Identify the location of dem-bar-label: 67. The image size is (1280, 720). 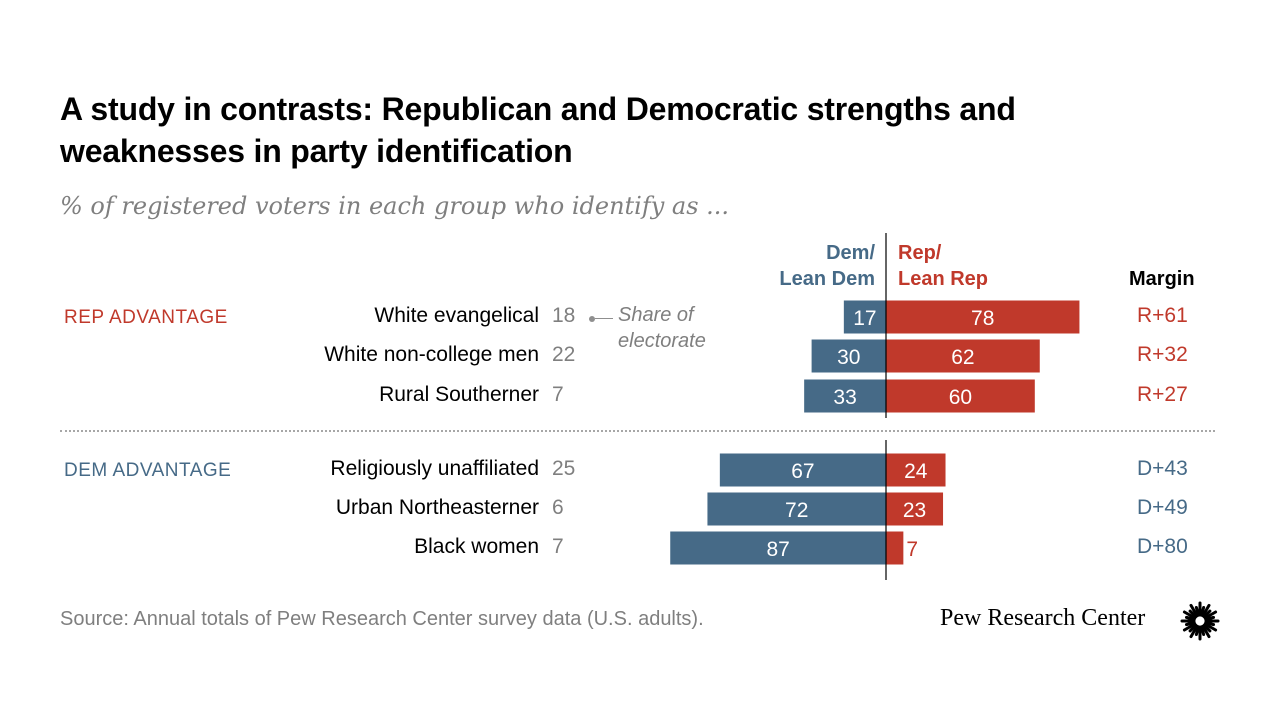
(802, 471).